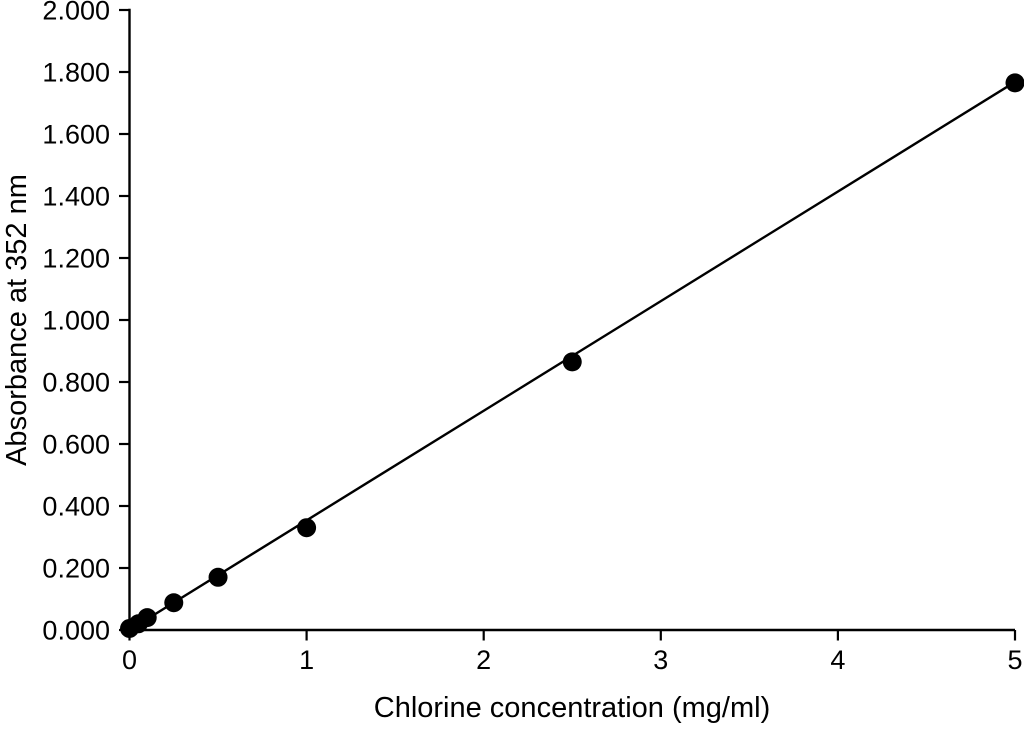 This screenshot has height=732, width=1024. What do you see at coordinates (76, 134) in the screenshot?
I see `y-tick-label: 1.600` at bounding box center [76, 134].